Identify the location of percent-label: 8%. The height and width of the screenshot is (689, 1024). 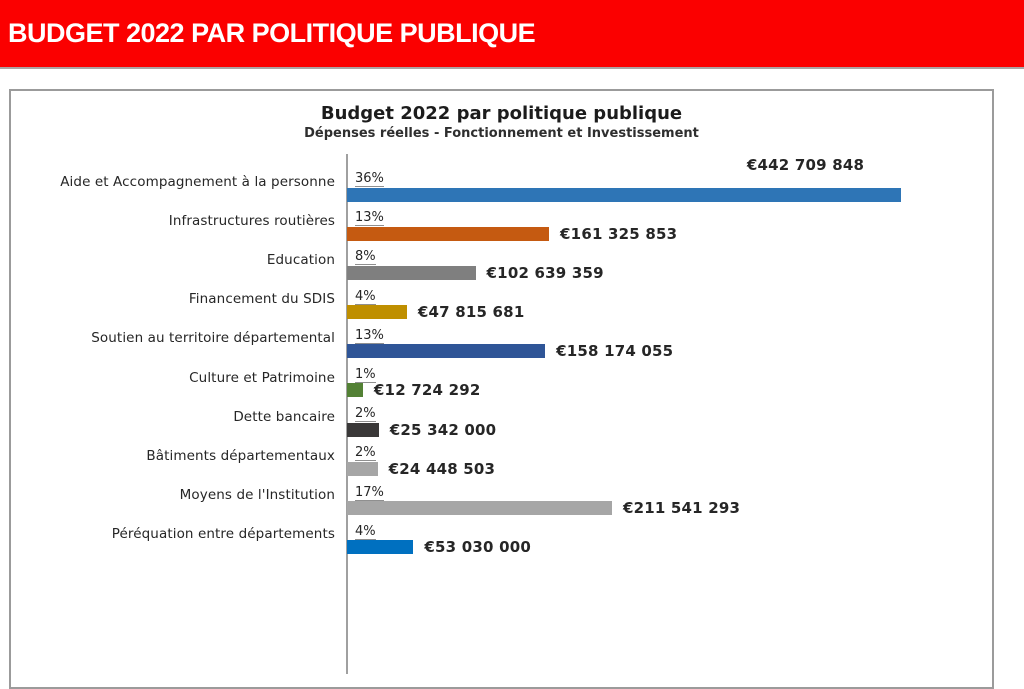
(365, 257).